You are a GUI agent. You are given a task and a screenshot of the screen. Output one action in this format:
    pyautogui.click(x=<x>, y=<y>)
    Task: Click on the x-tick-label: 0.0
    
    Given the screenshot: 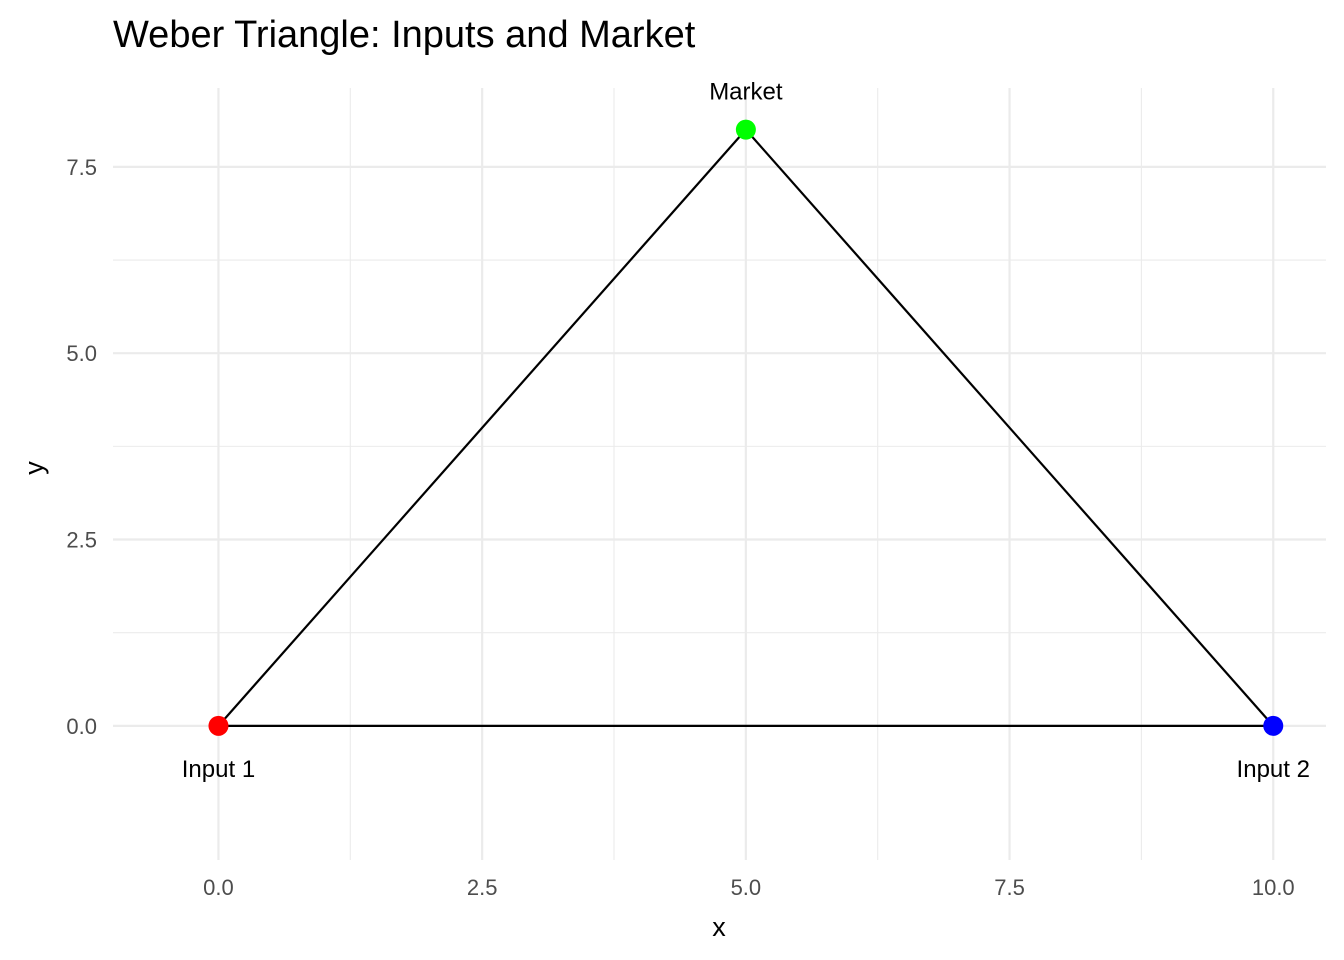 What is the action you would take?
    pyautogui.click(x=218, y=887)
    